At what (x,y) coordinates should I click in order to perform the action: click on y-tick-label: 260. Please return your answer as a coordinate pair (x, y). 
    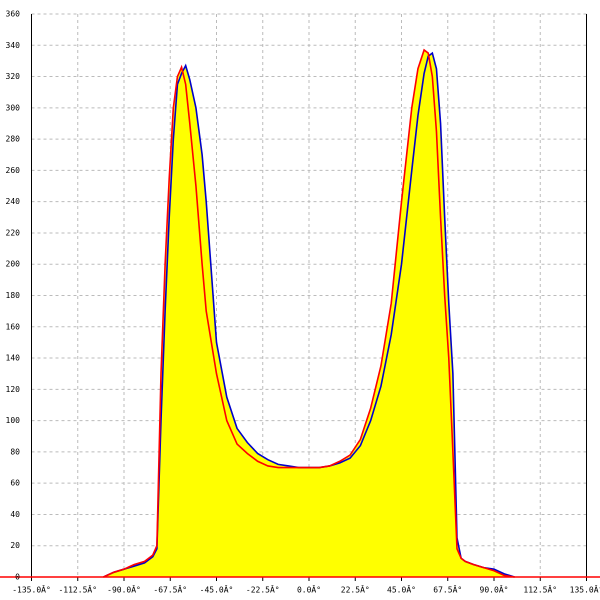
    Looking at the image, I should click on (13, 170).